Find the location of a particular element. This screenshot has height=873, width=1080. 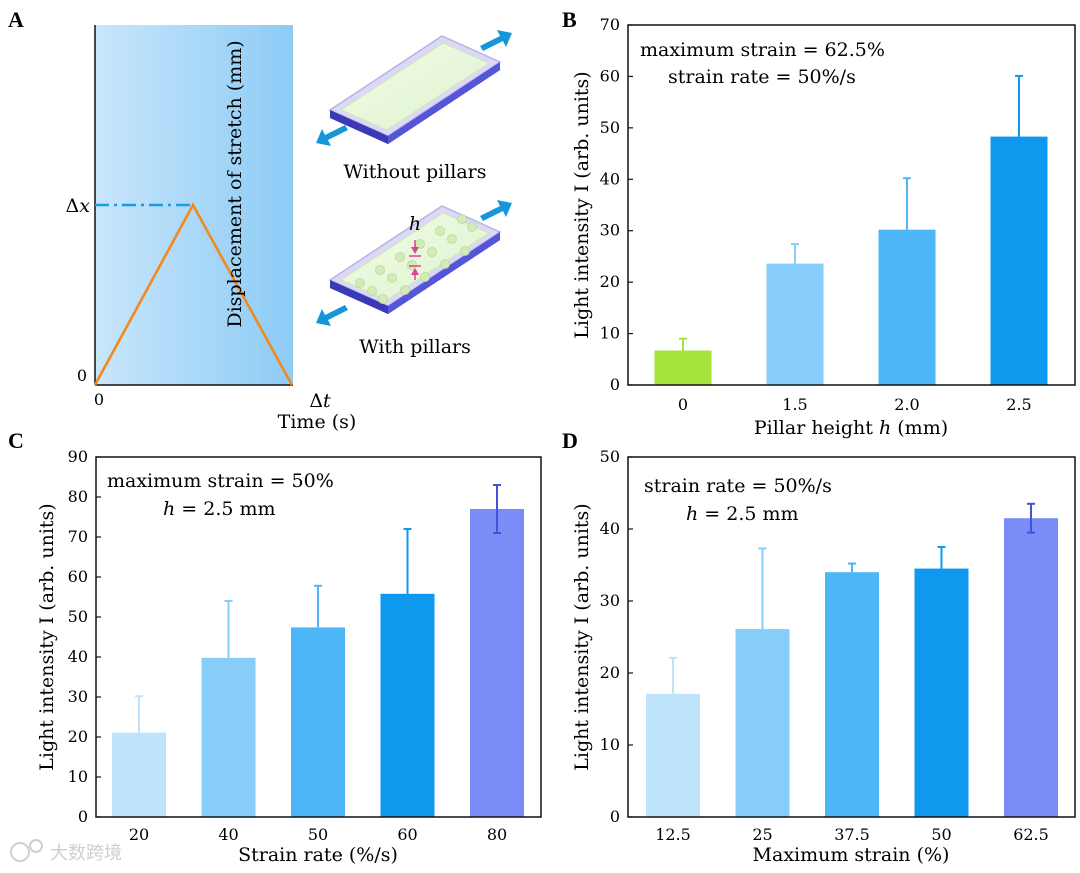

y-tick-label: 60 is located at coordinates (78, 576).